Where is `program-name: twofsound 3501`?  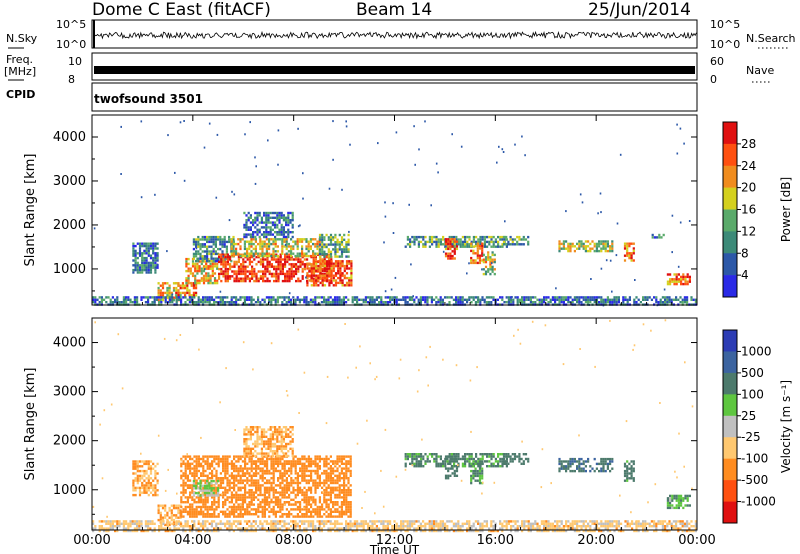
program-name: twofsound 3501 is located at coordinates (148, 99).